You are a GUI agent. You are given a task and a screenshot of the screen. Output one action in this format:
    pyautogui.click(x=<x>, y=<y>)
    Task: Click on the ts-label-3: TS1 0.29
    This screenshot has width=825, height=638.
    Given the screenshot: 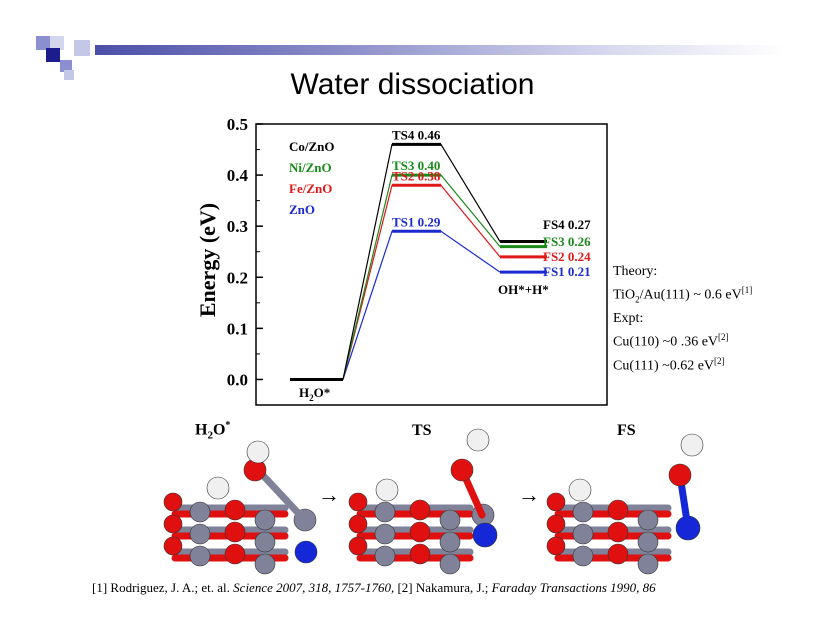 What is the action you would take?
    pyautogui.click(x=416, y=221)
    